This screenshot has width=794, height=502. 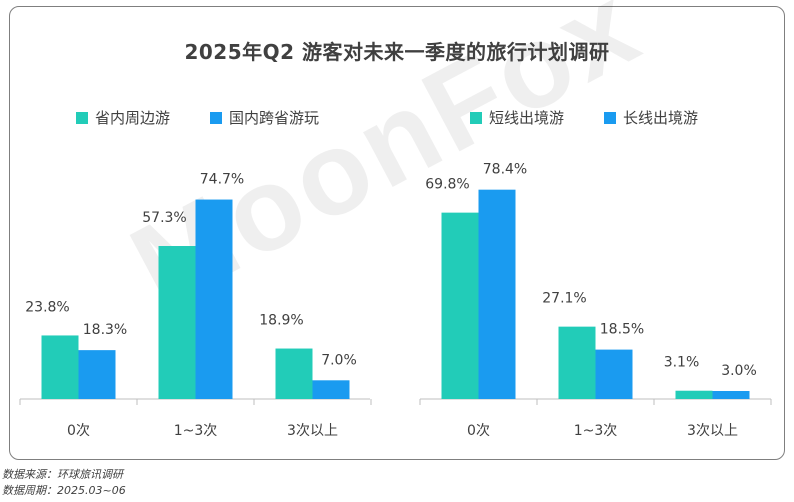 I want to click on data-label: 3.0%, so click(x=739, y=371).